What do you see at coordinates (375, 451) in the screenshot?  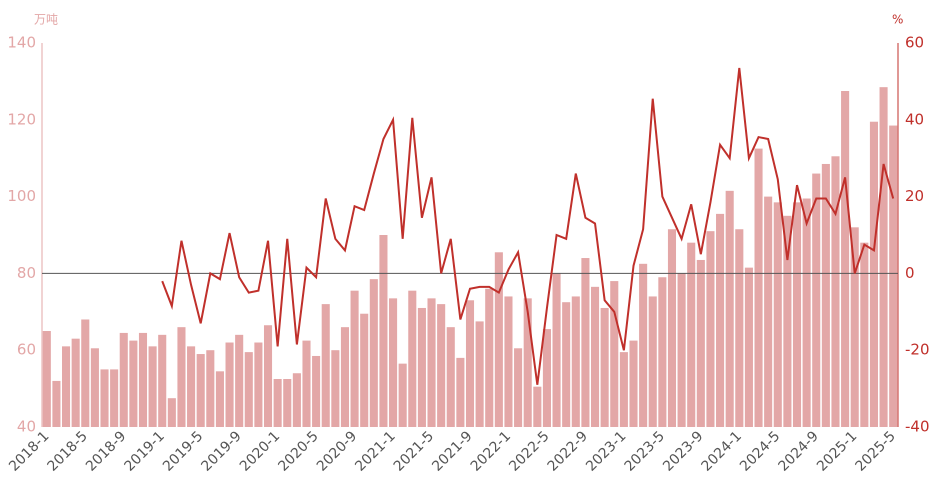 I see `x-tick-label: 2021-1` at bounding box center [375, 451].